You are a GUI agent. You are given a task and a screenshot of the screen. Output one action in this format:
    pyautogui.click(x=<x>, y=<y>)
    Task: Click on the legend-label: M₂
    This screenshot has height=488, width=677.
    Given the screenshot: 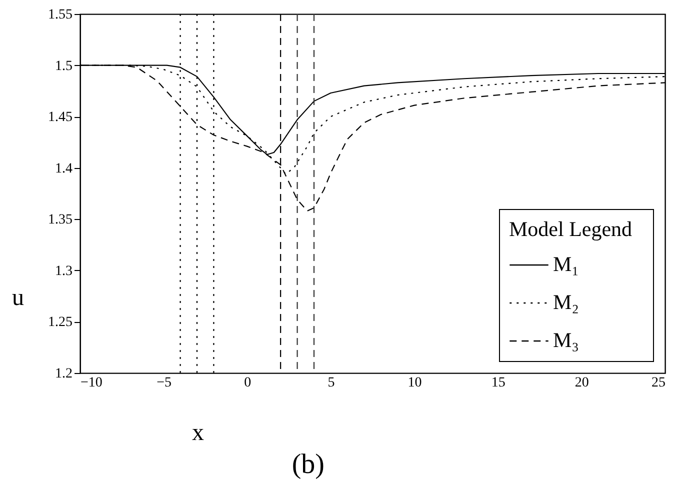 What is the action you would take?
    pyautogui.click(x=566, y=302)
    